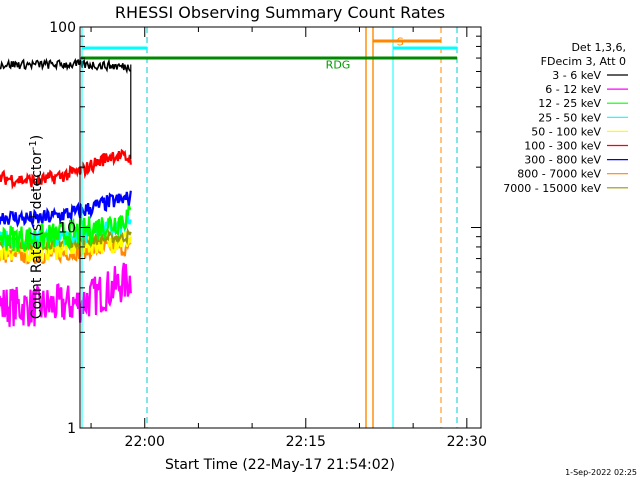 The image size is (640, 480). I want to click on legend-label: 3 - 6 keV, so click(576, 75).